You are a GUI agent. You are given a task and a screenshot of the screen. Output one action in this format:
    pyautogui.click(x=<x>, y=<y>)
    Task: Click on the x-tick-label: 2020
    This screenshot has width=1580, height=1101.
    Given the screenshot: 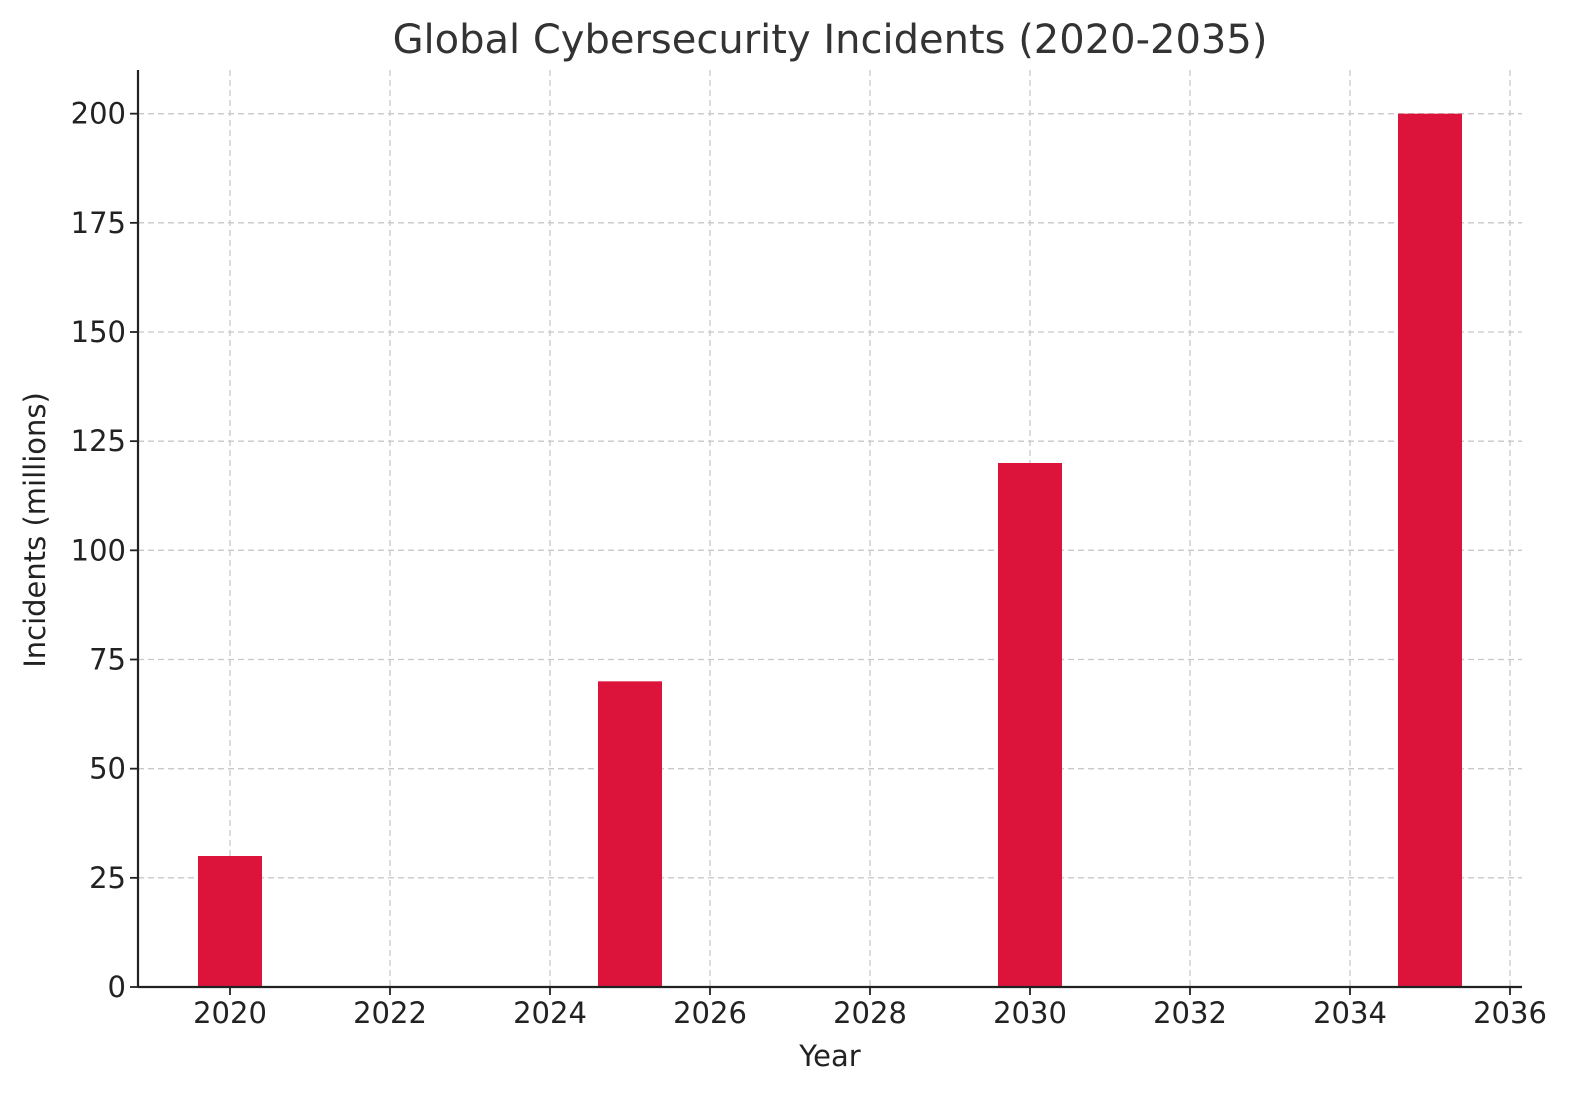 What is the action you would take?
    pyautogui.click(x=230, y=1013)
    